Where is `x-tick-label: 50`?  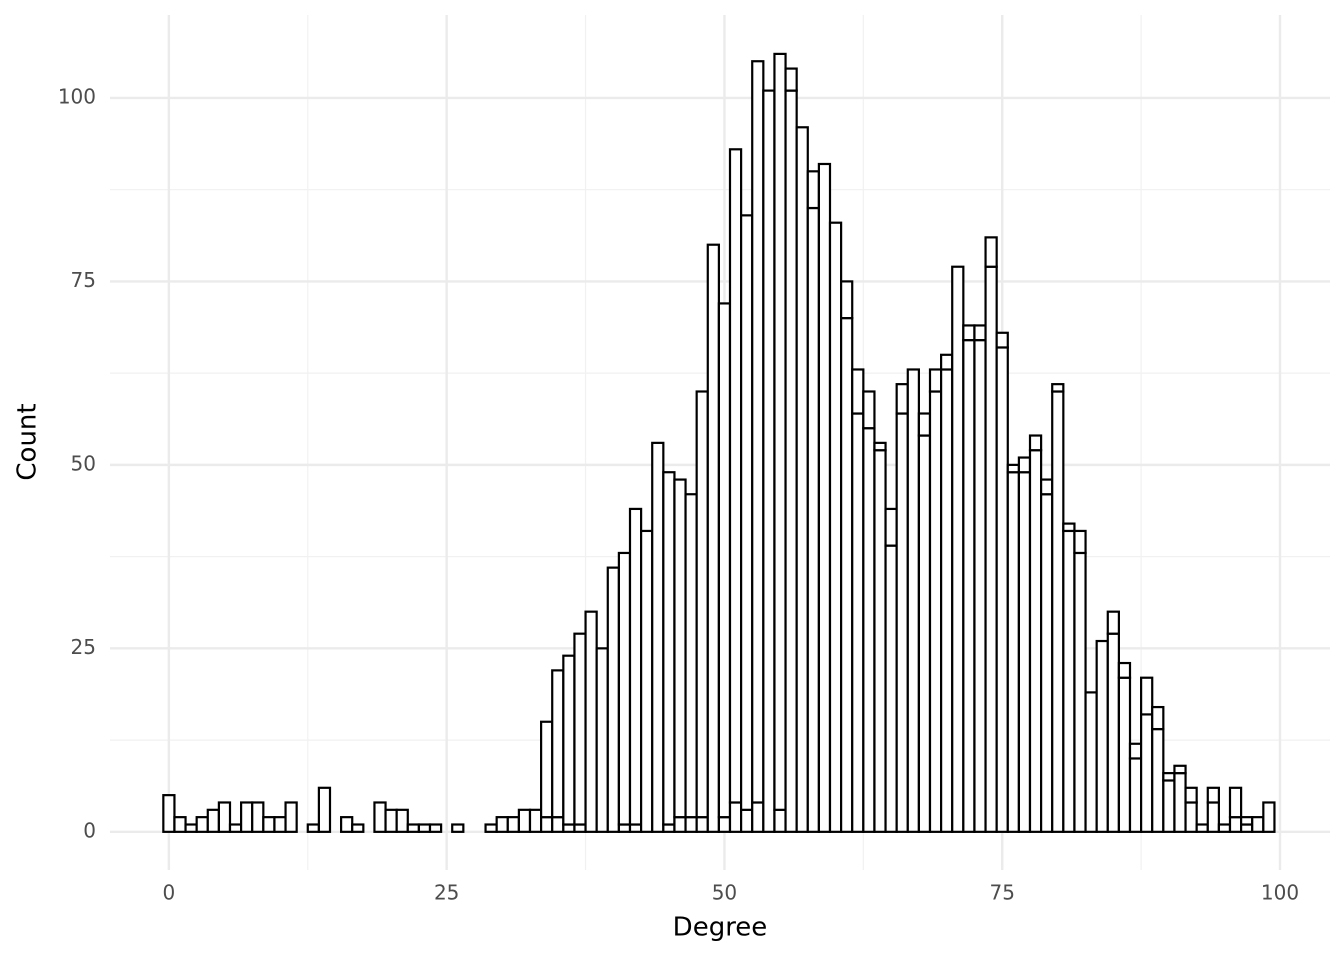 x-tick-label: 50 is located at coordinates (724, 893).